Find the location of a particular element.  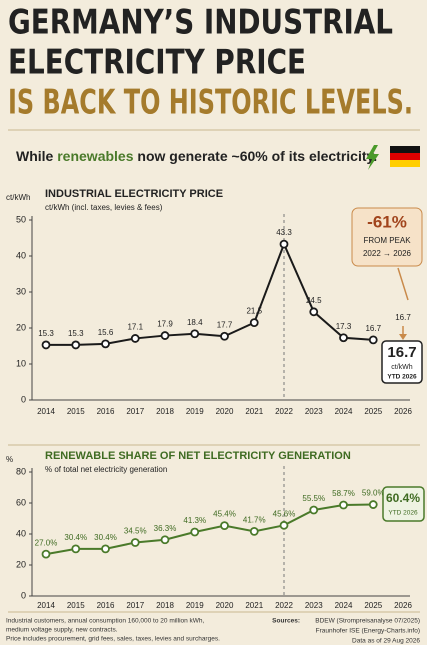

data-label: 27.0% is located at coordinates (46, 542).